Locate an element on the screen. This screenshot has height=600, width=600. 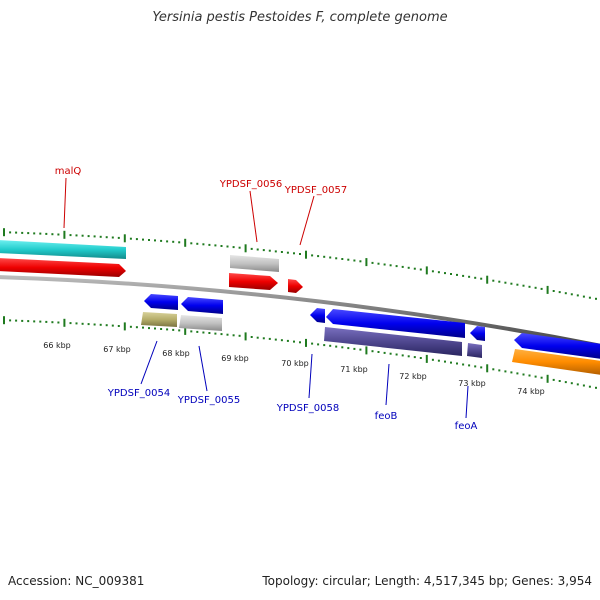
scale-label-73kbp: 73 kbp is located at coordinates (472, 383).